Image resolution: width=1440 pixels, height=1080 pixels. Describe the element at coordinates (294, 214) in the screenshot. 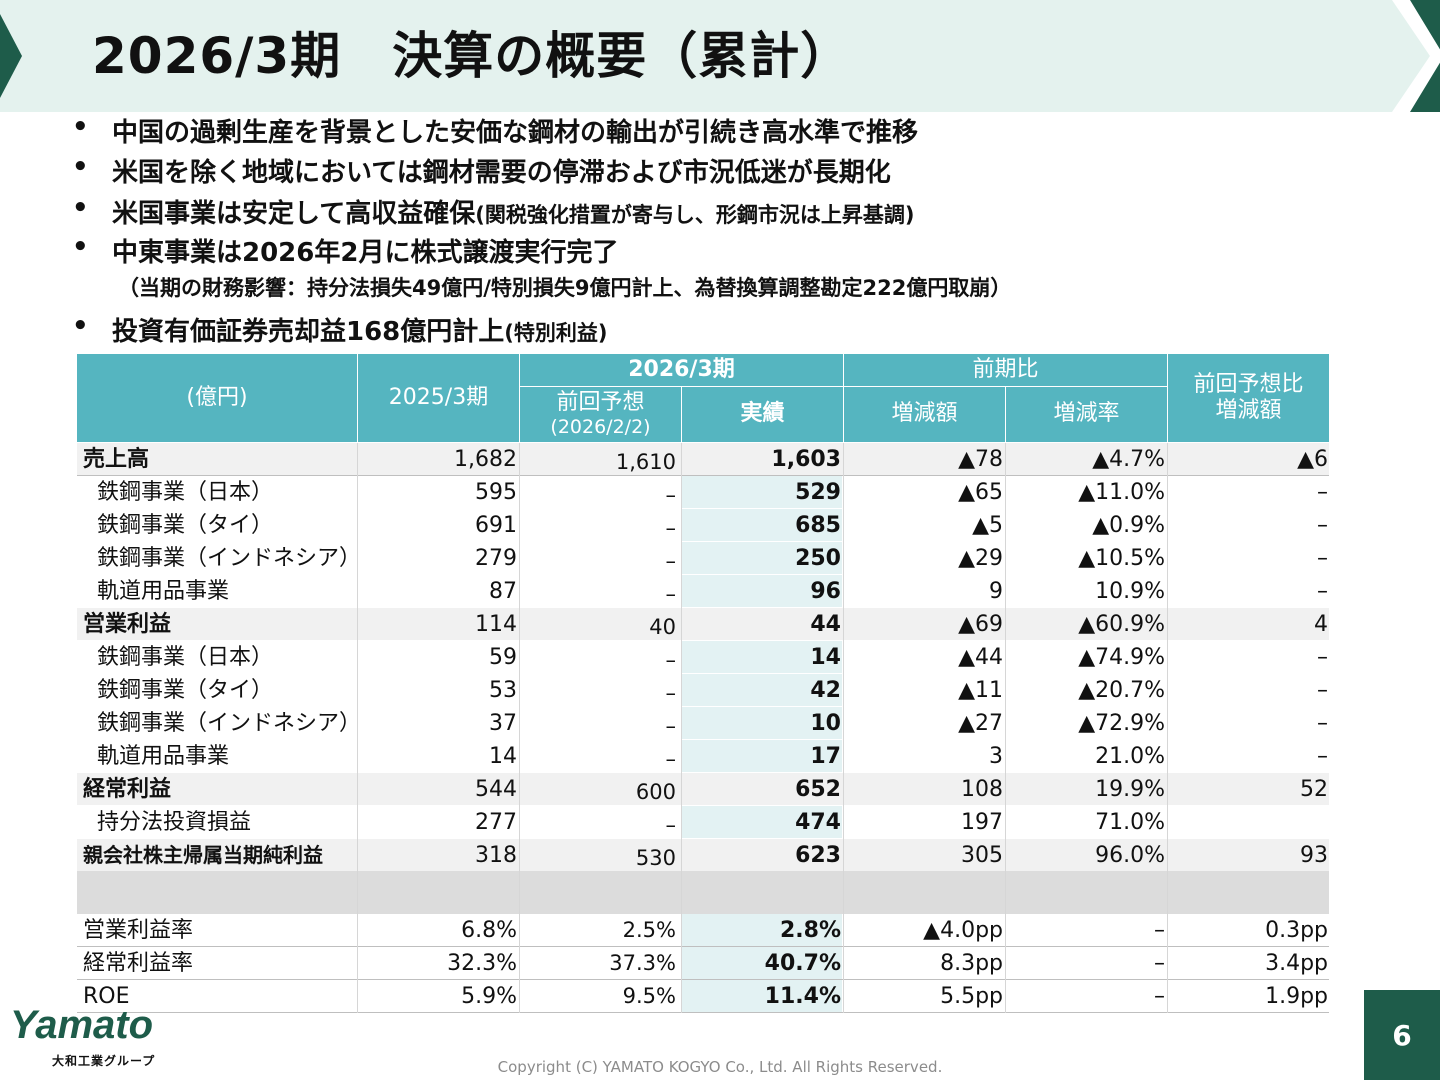

I see `bullet-text: 米国事業は安定して高収益確保` at that location.